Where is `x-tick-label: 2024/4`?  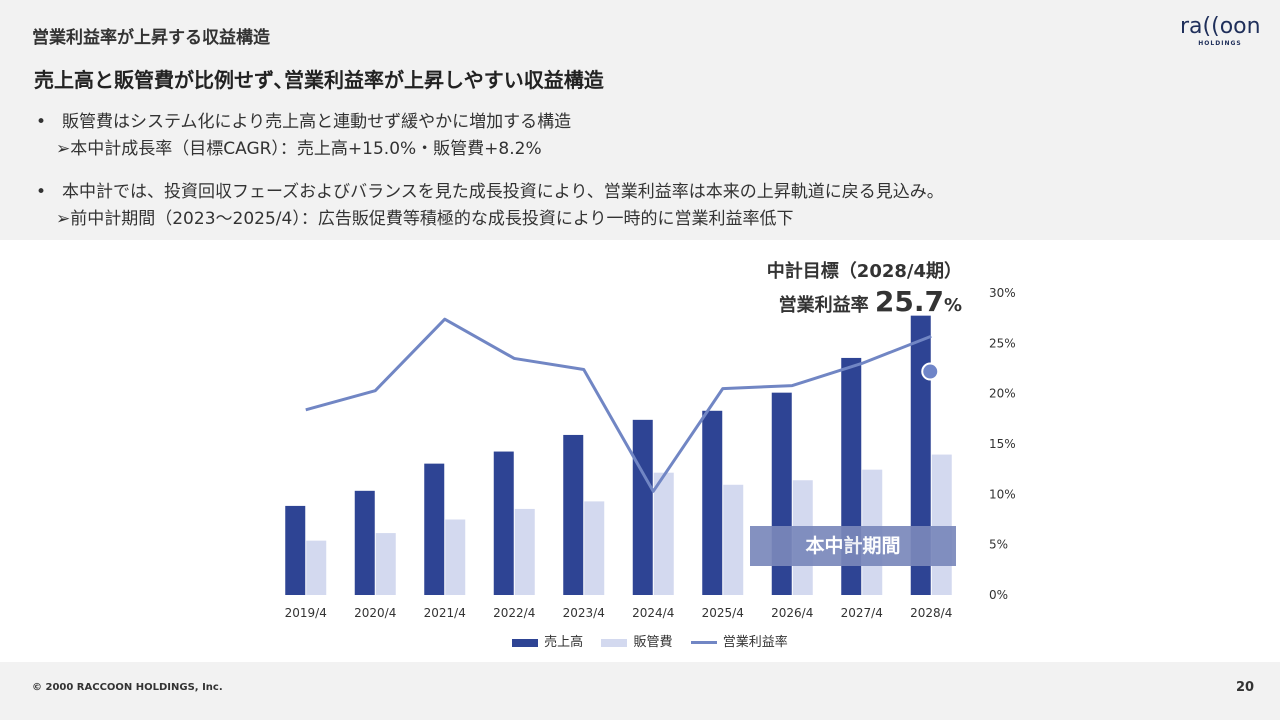 x-tick-label: 2024/4 is located at coordinates (653, 613).